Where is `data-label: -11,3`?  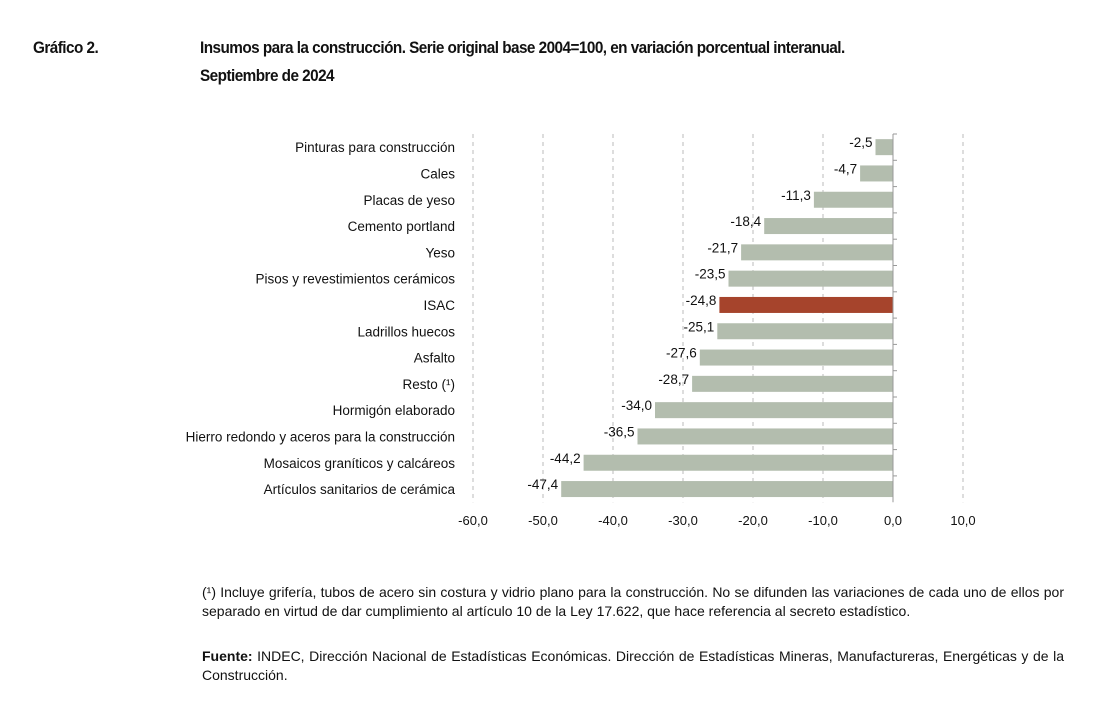 data-label: -11,3 is located at coordinates (796, 195).